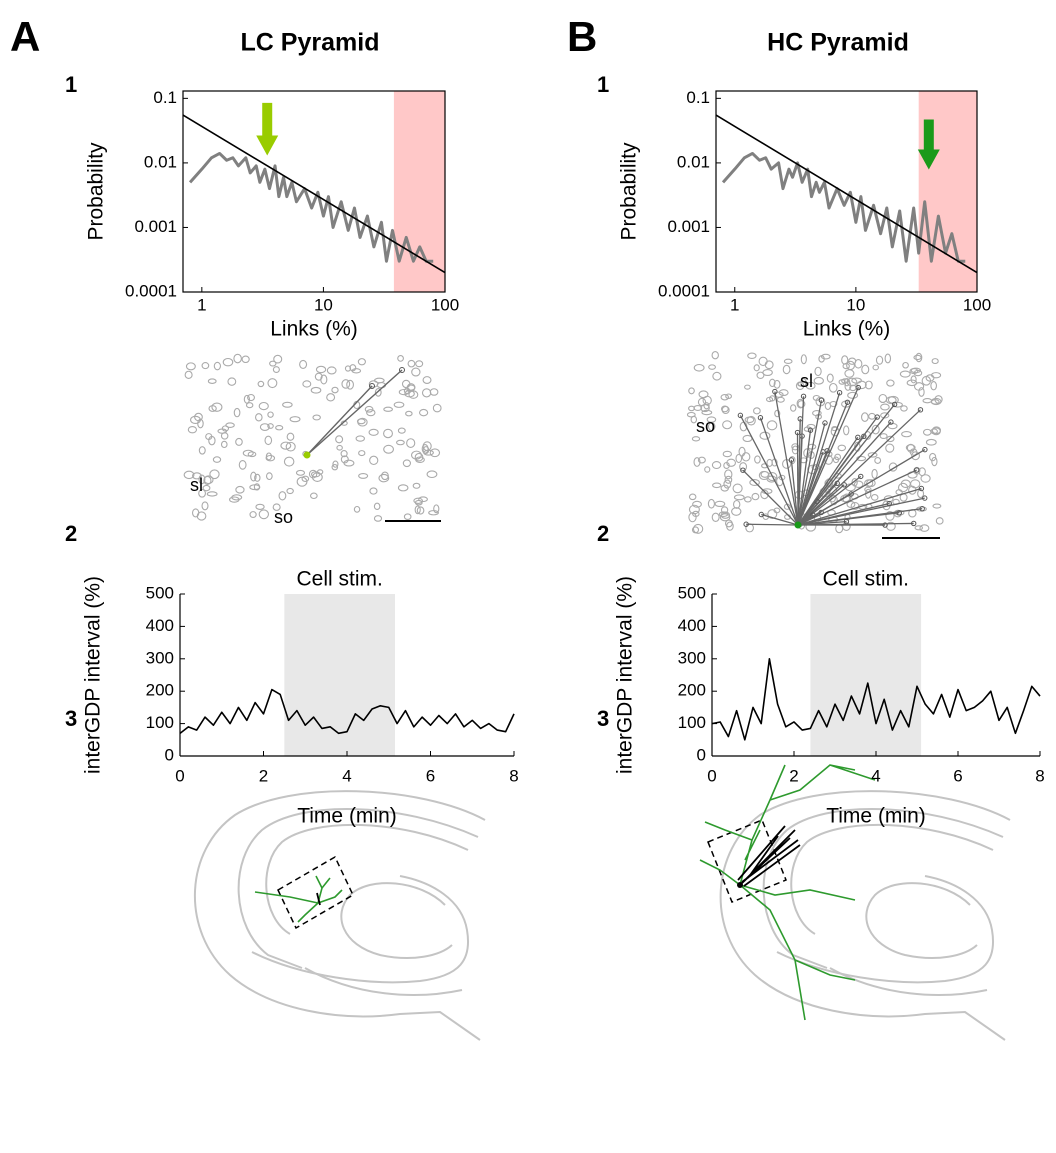 This screenshot has width=1056, height=1153. What do you see at coordinates (977, 304) in the screenshot?
I see `x-tick-label: 100` at bounding box center [977, 304].